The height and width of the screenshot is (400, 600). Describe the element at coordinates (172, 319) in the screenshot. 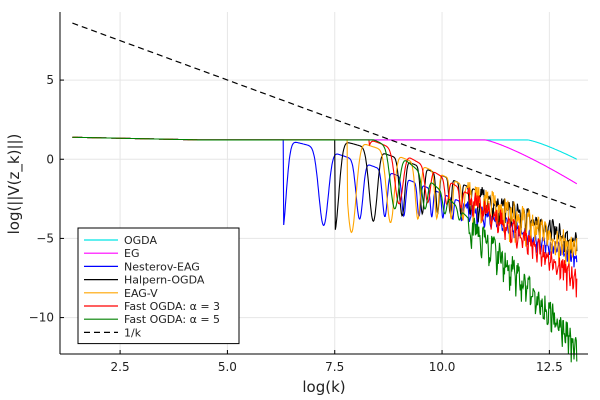

I see `legend-label: Fast OGDA: α = 5` at that location.